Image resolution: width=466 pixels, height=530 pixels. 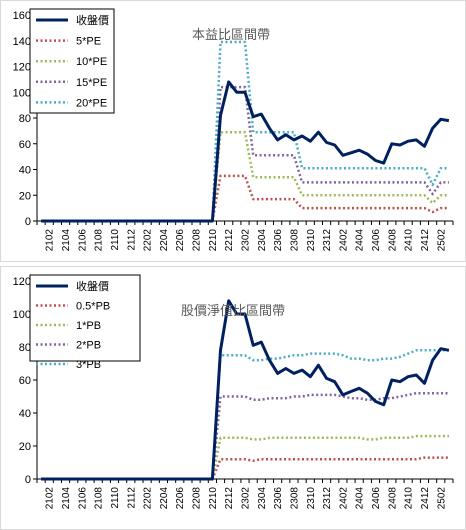 What do you see at coordinates (91, 103) in the screenshot?
I see `legend-label: 20*PE` at bounding box center [91, 103].